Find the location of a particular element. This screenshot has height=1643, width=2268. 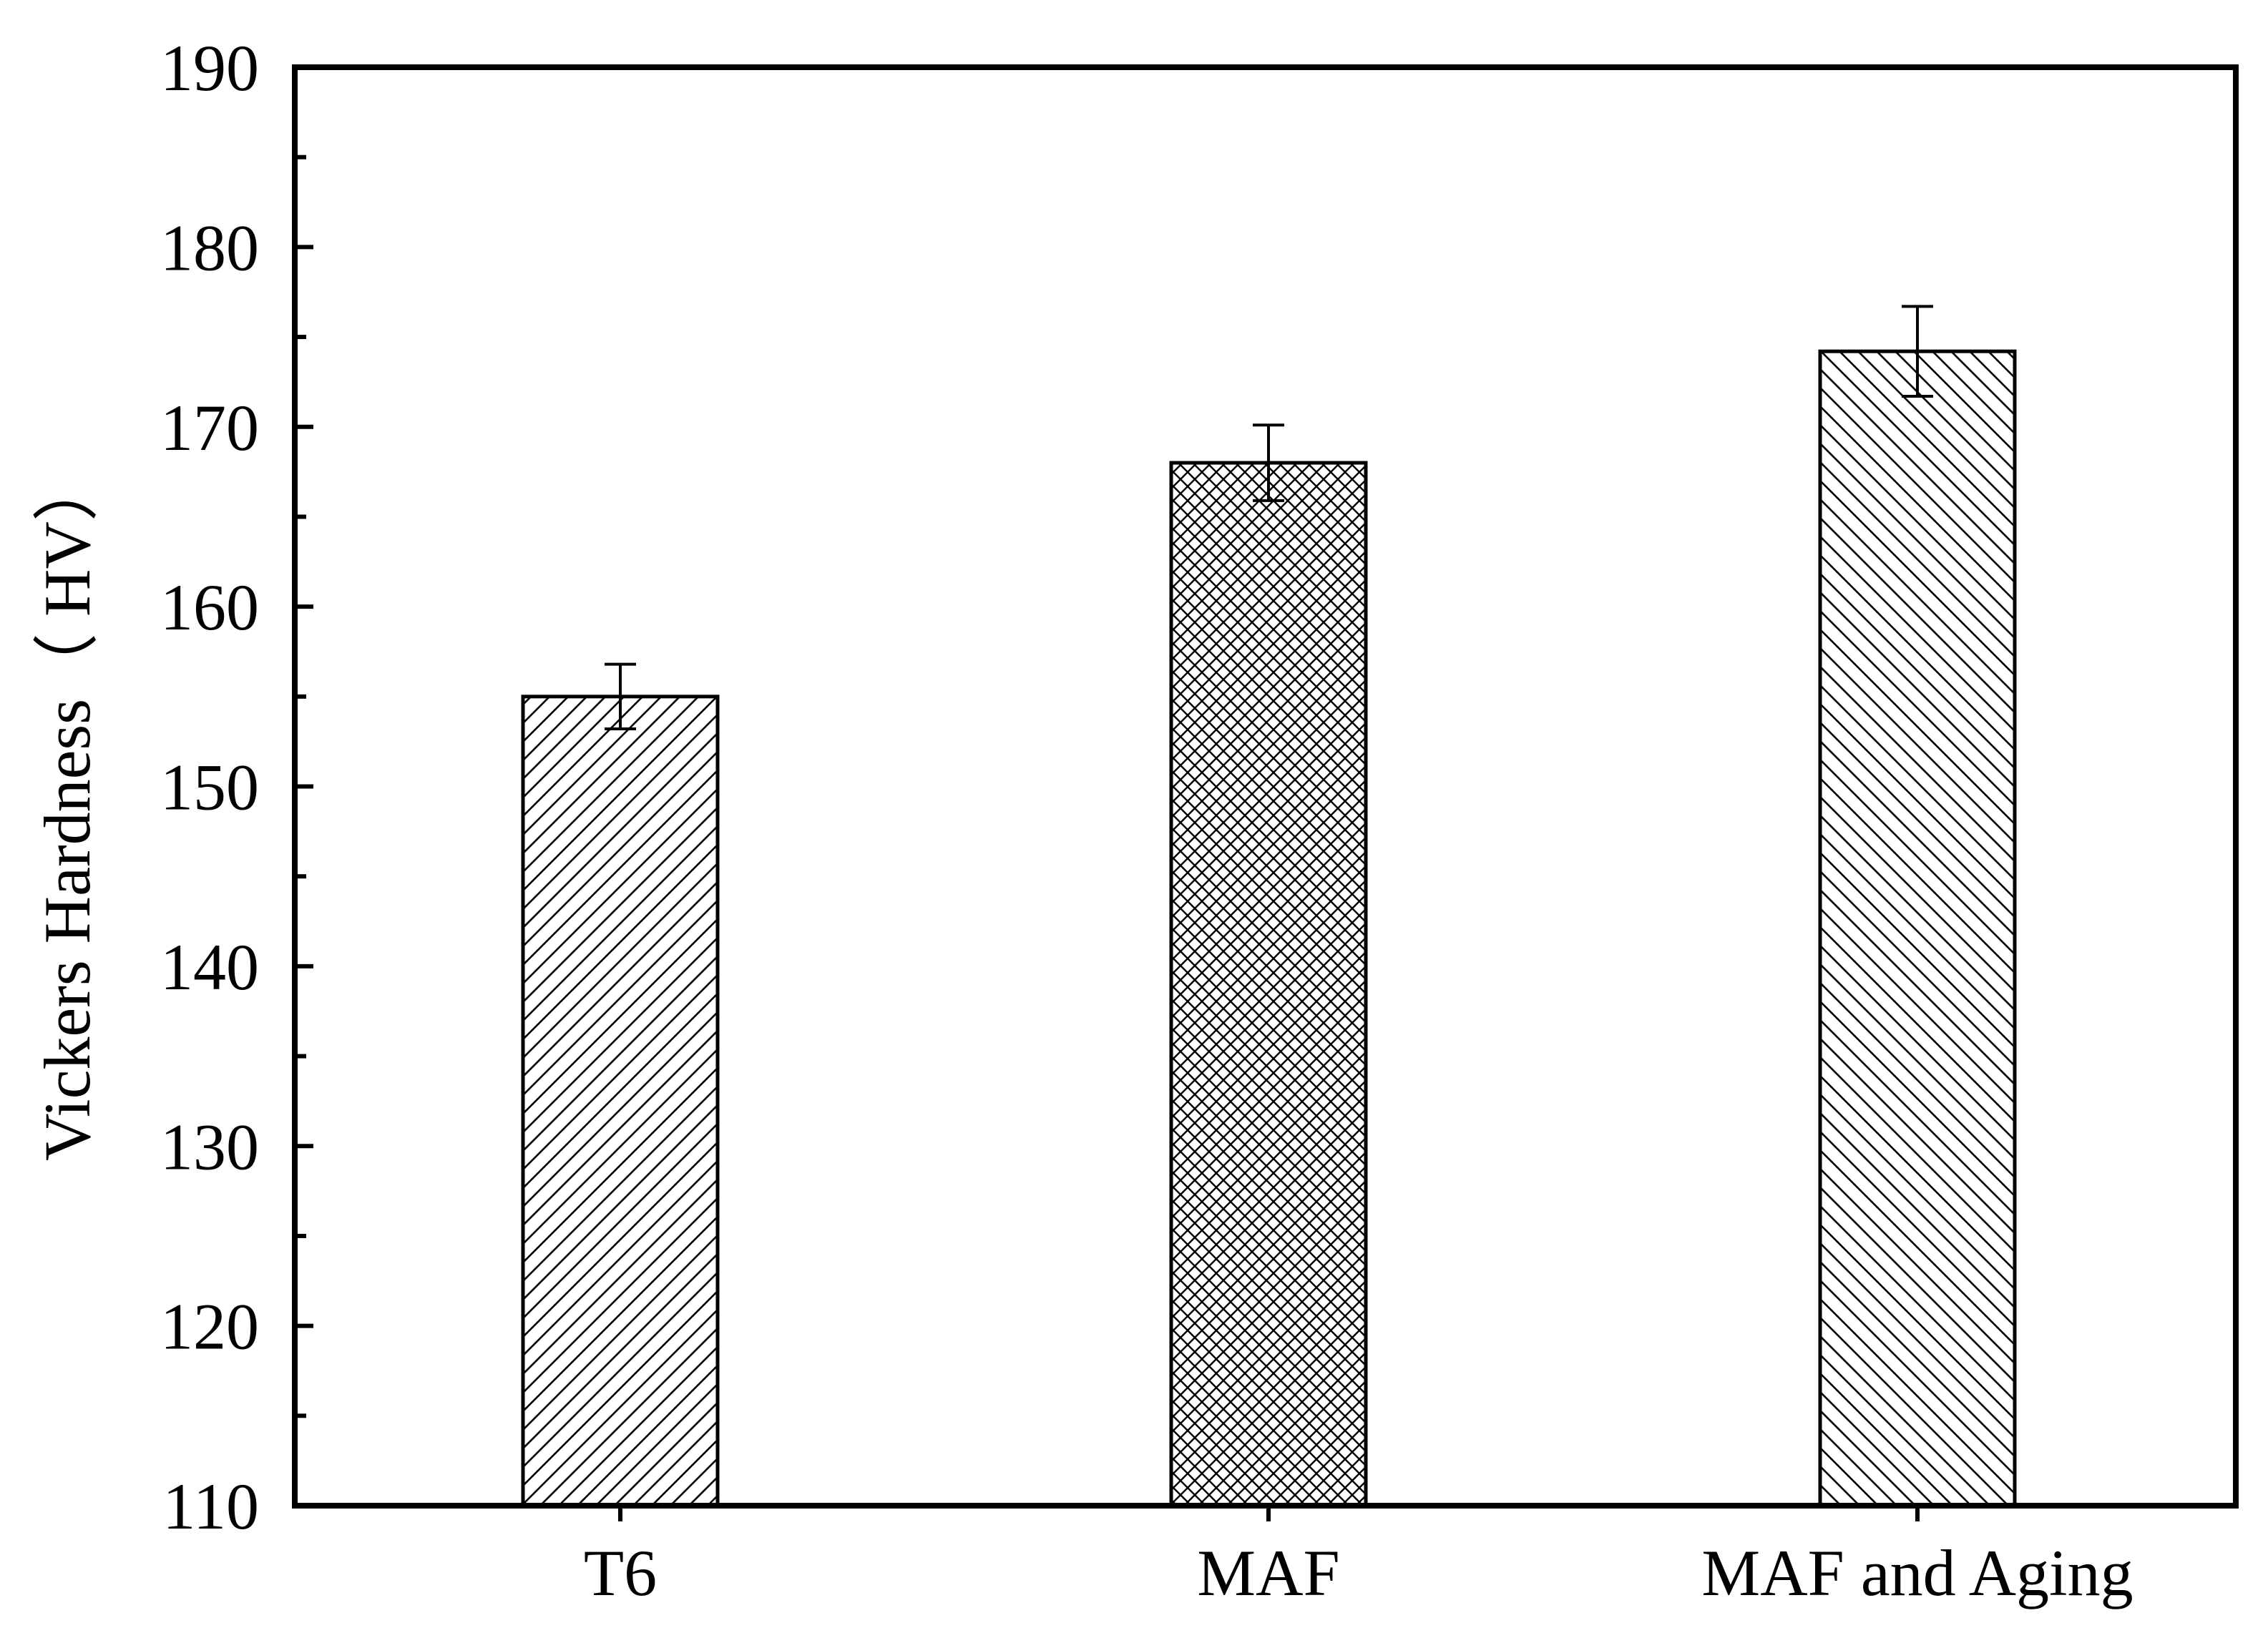

y-tick-label-160: 160 is located at coordinates (209, 607).